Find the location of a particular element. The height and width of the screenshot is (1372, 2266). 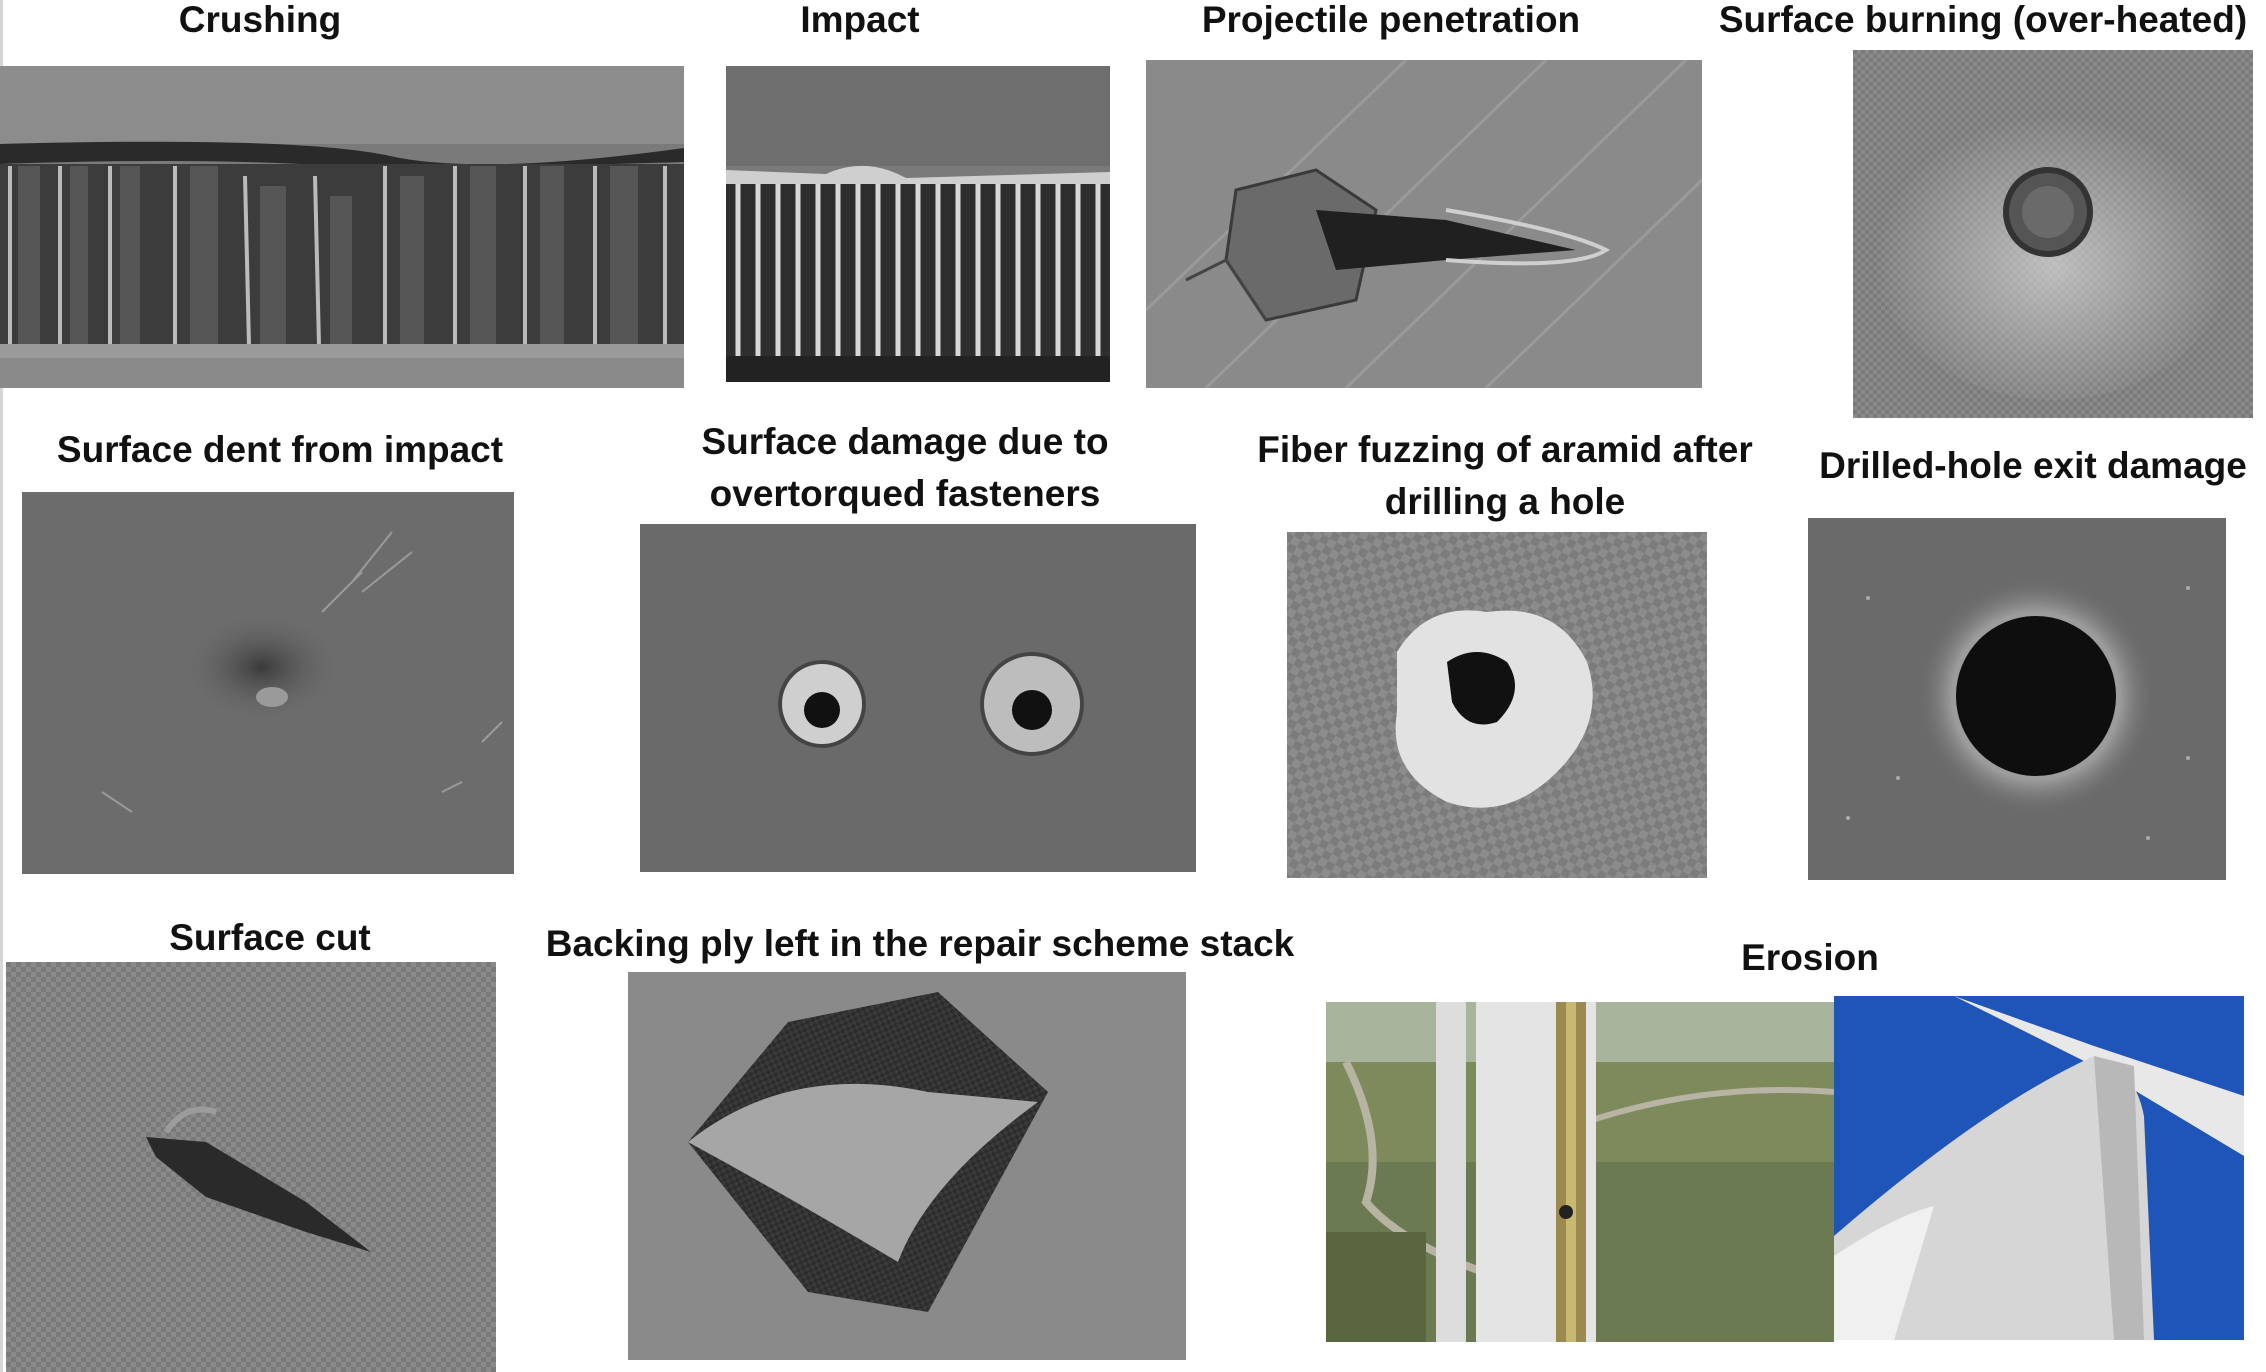

caption-erosion: Erosion is located at coordinates (1810, 957).